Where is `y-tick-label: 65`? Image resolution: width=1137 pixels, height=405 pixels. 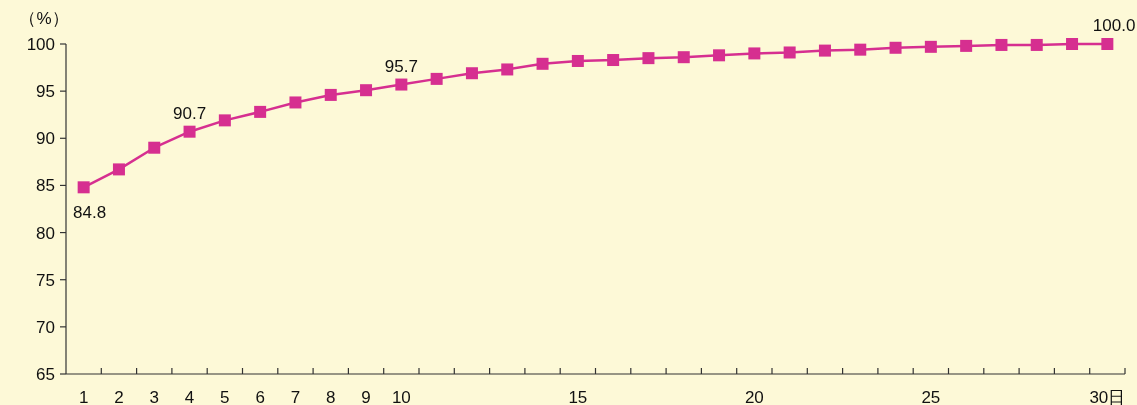 y-tick-label: 65 is located at coordinates (45, 374).